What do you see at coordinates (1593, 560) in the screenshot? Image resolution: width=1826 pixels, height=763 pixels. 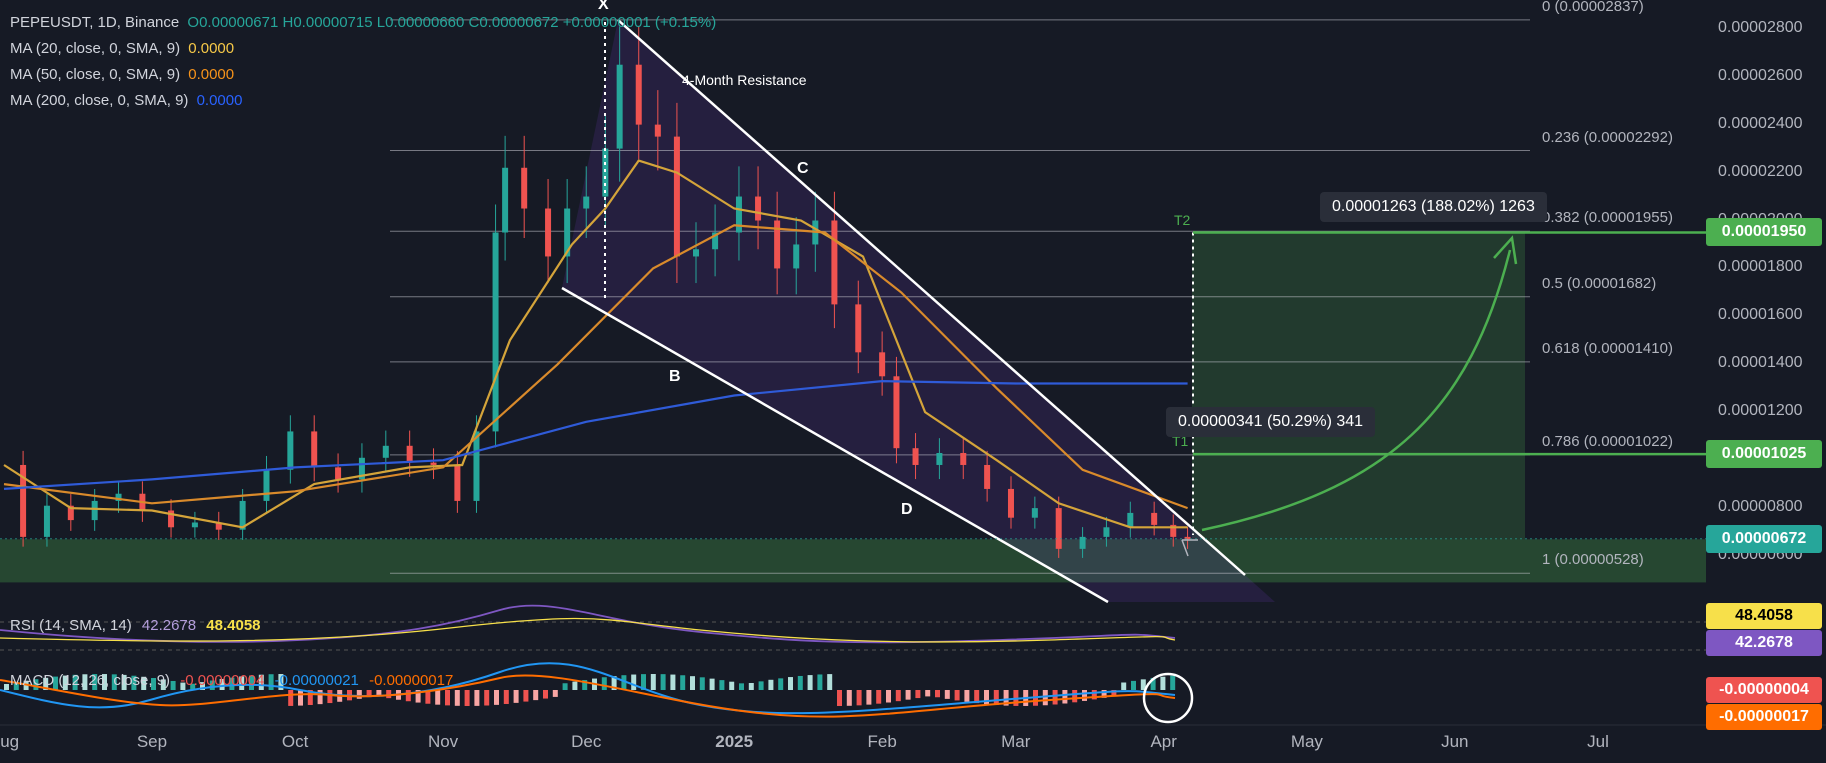 I see `fib-label-6: 1 (0.00000528)` at bounding box center [1593, 560].